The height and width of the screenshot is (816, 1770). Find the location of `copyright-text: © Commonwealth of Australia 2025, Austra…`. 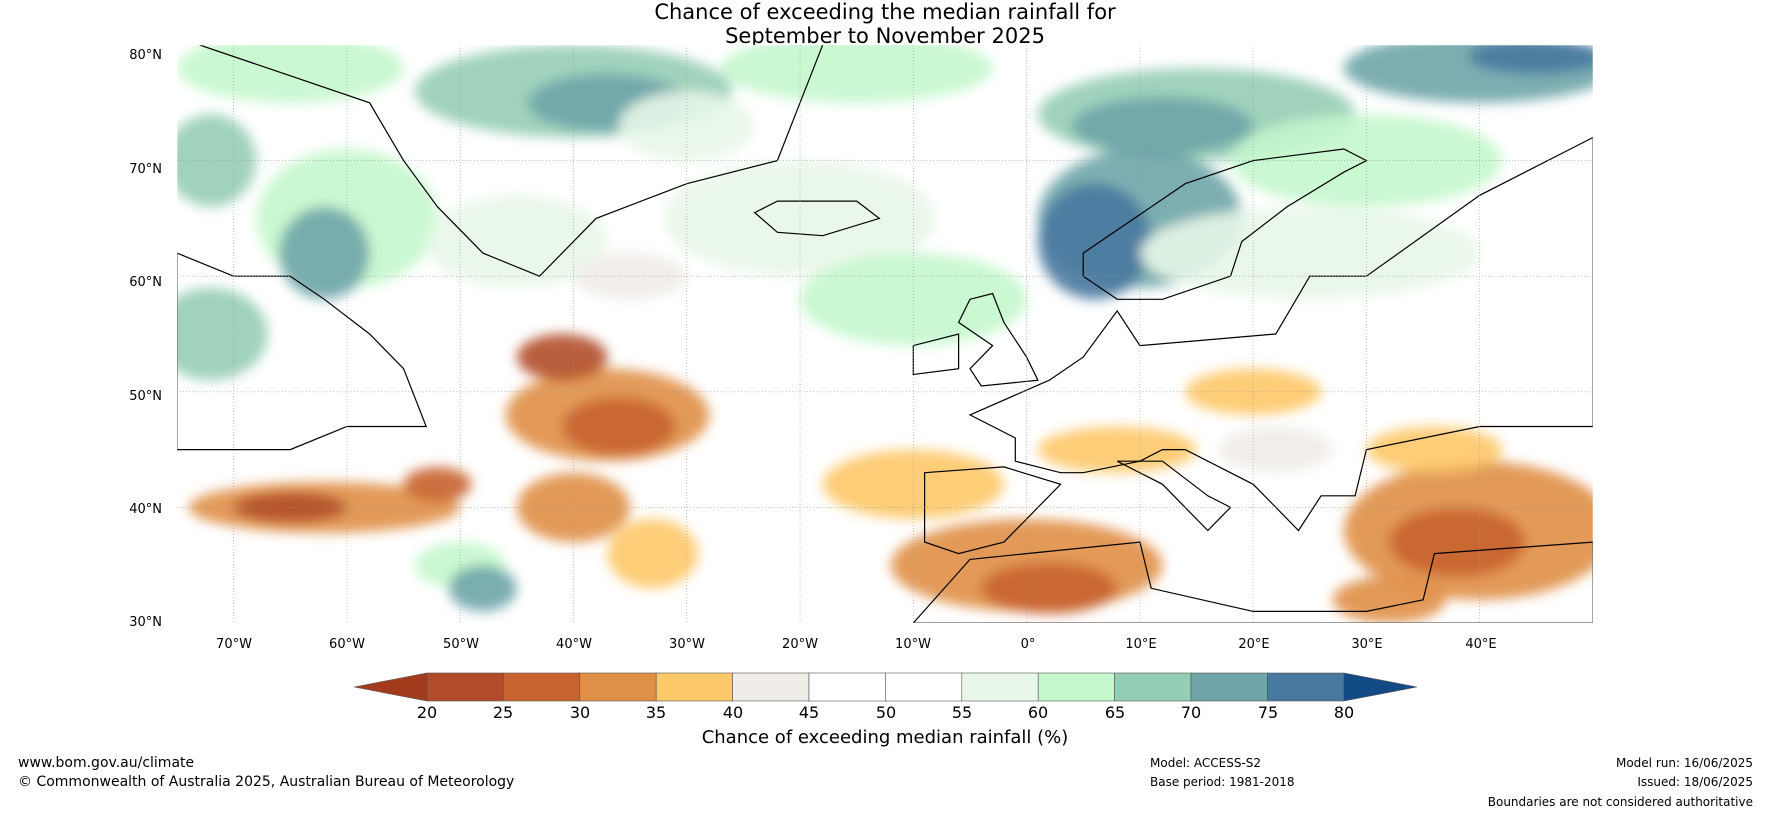

copyright-text: © Commonwealth of Australia 2025, Austra… is located at coordinates (266, 782).